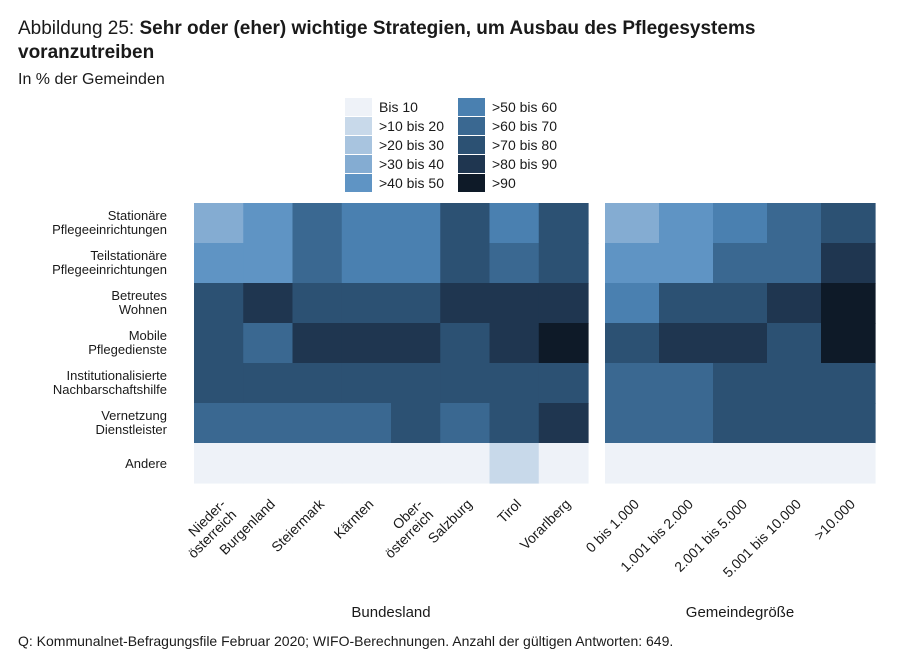 The width and height of the screenshot is (904, 661). I want to click on column-label: Tirol, so click(509, 511).